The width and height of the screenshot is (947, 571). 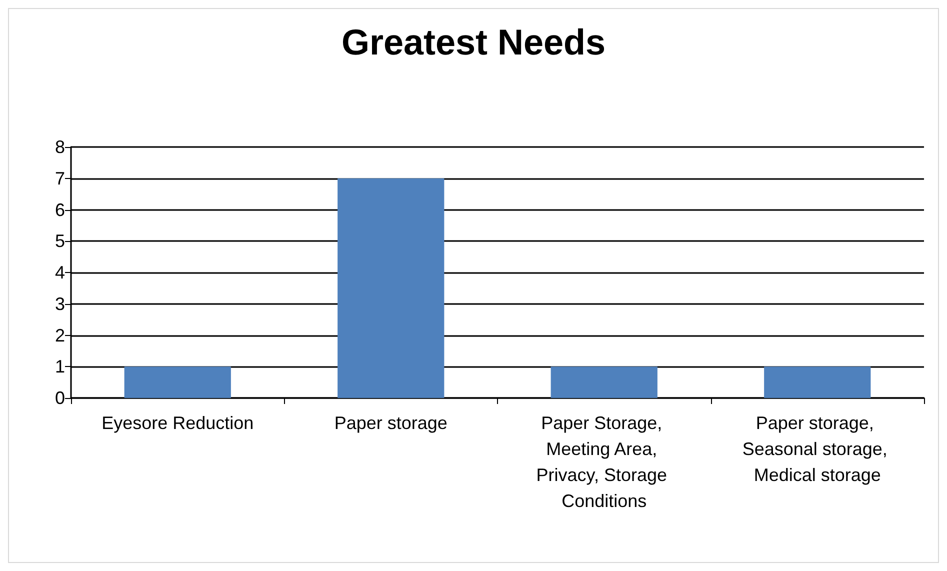 I want to click on y-tick-label: 4, so click(x=59, y=272).